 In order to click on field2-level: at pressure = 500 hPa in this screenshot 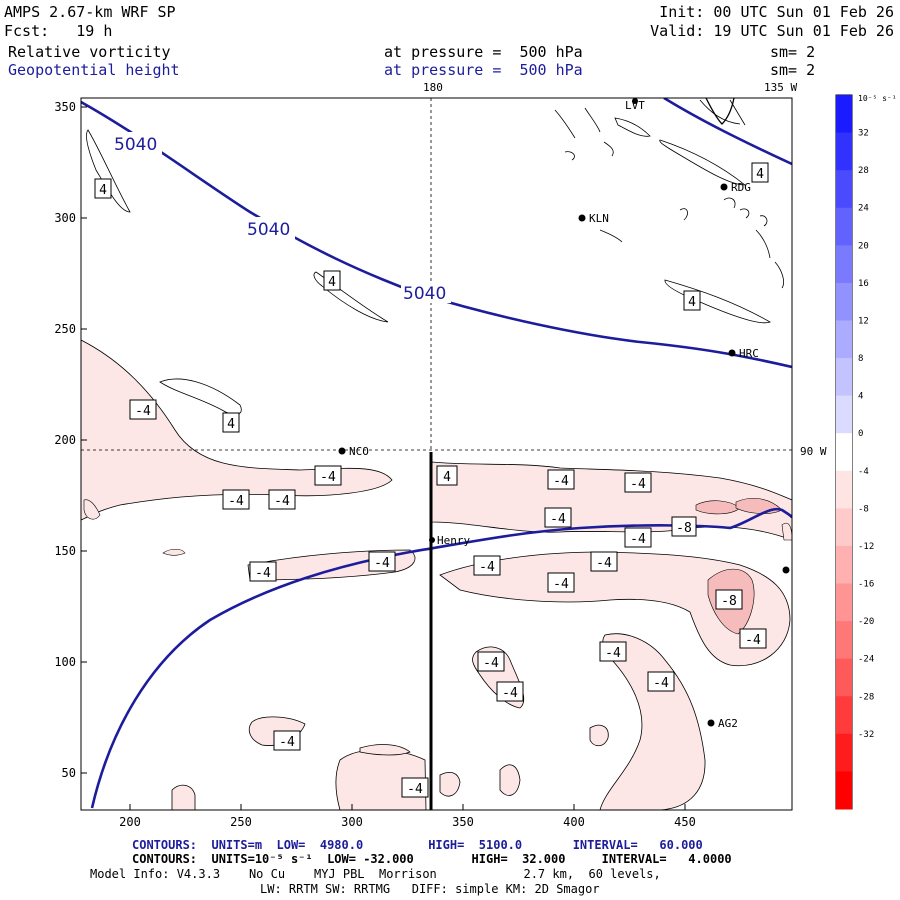, I will do `click(483, 70)`.